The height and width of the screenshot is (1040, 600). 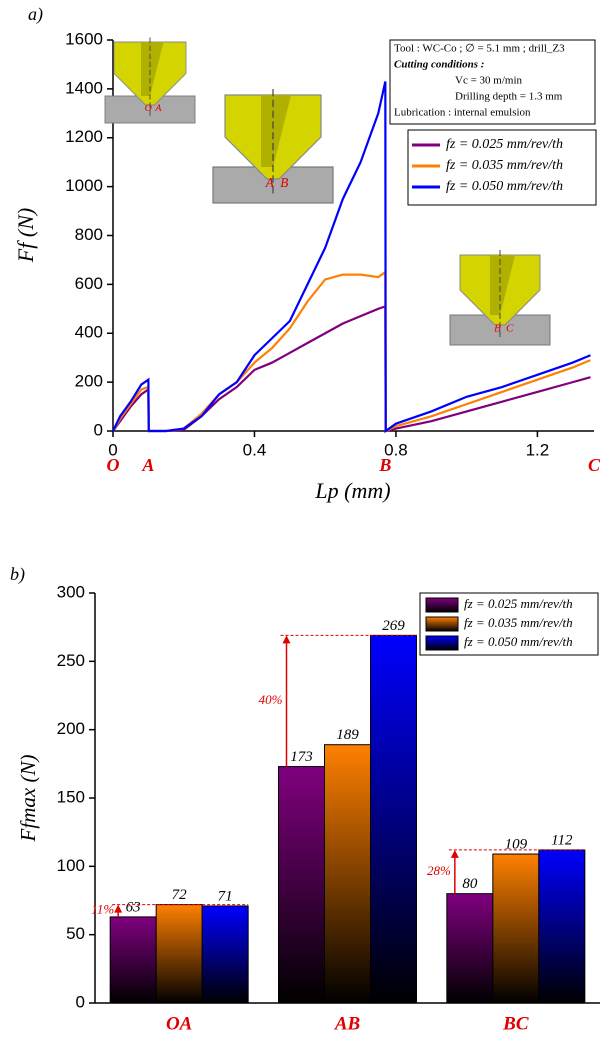 What do you see at coordinates (84, 38) in the screenshot?
I see `y-tick-label: 1600` at bounding box center [84, 38].